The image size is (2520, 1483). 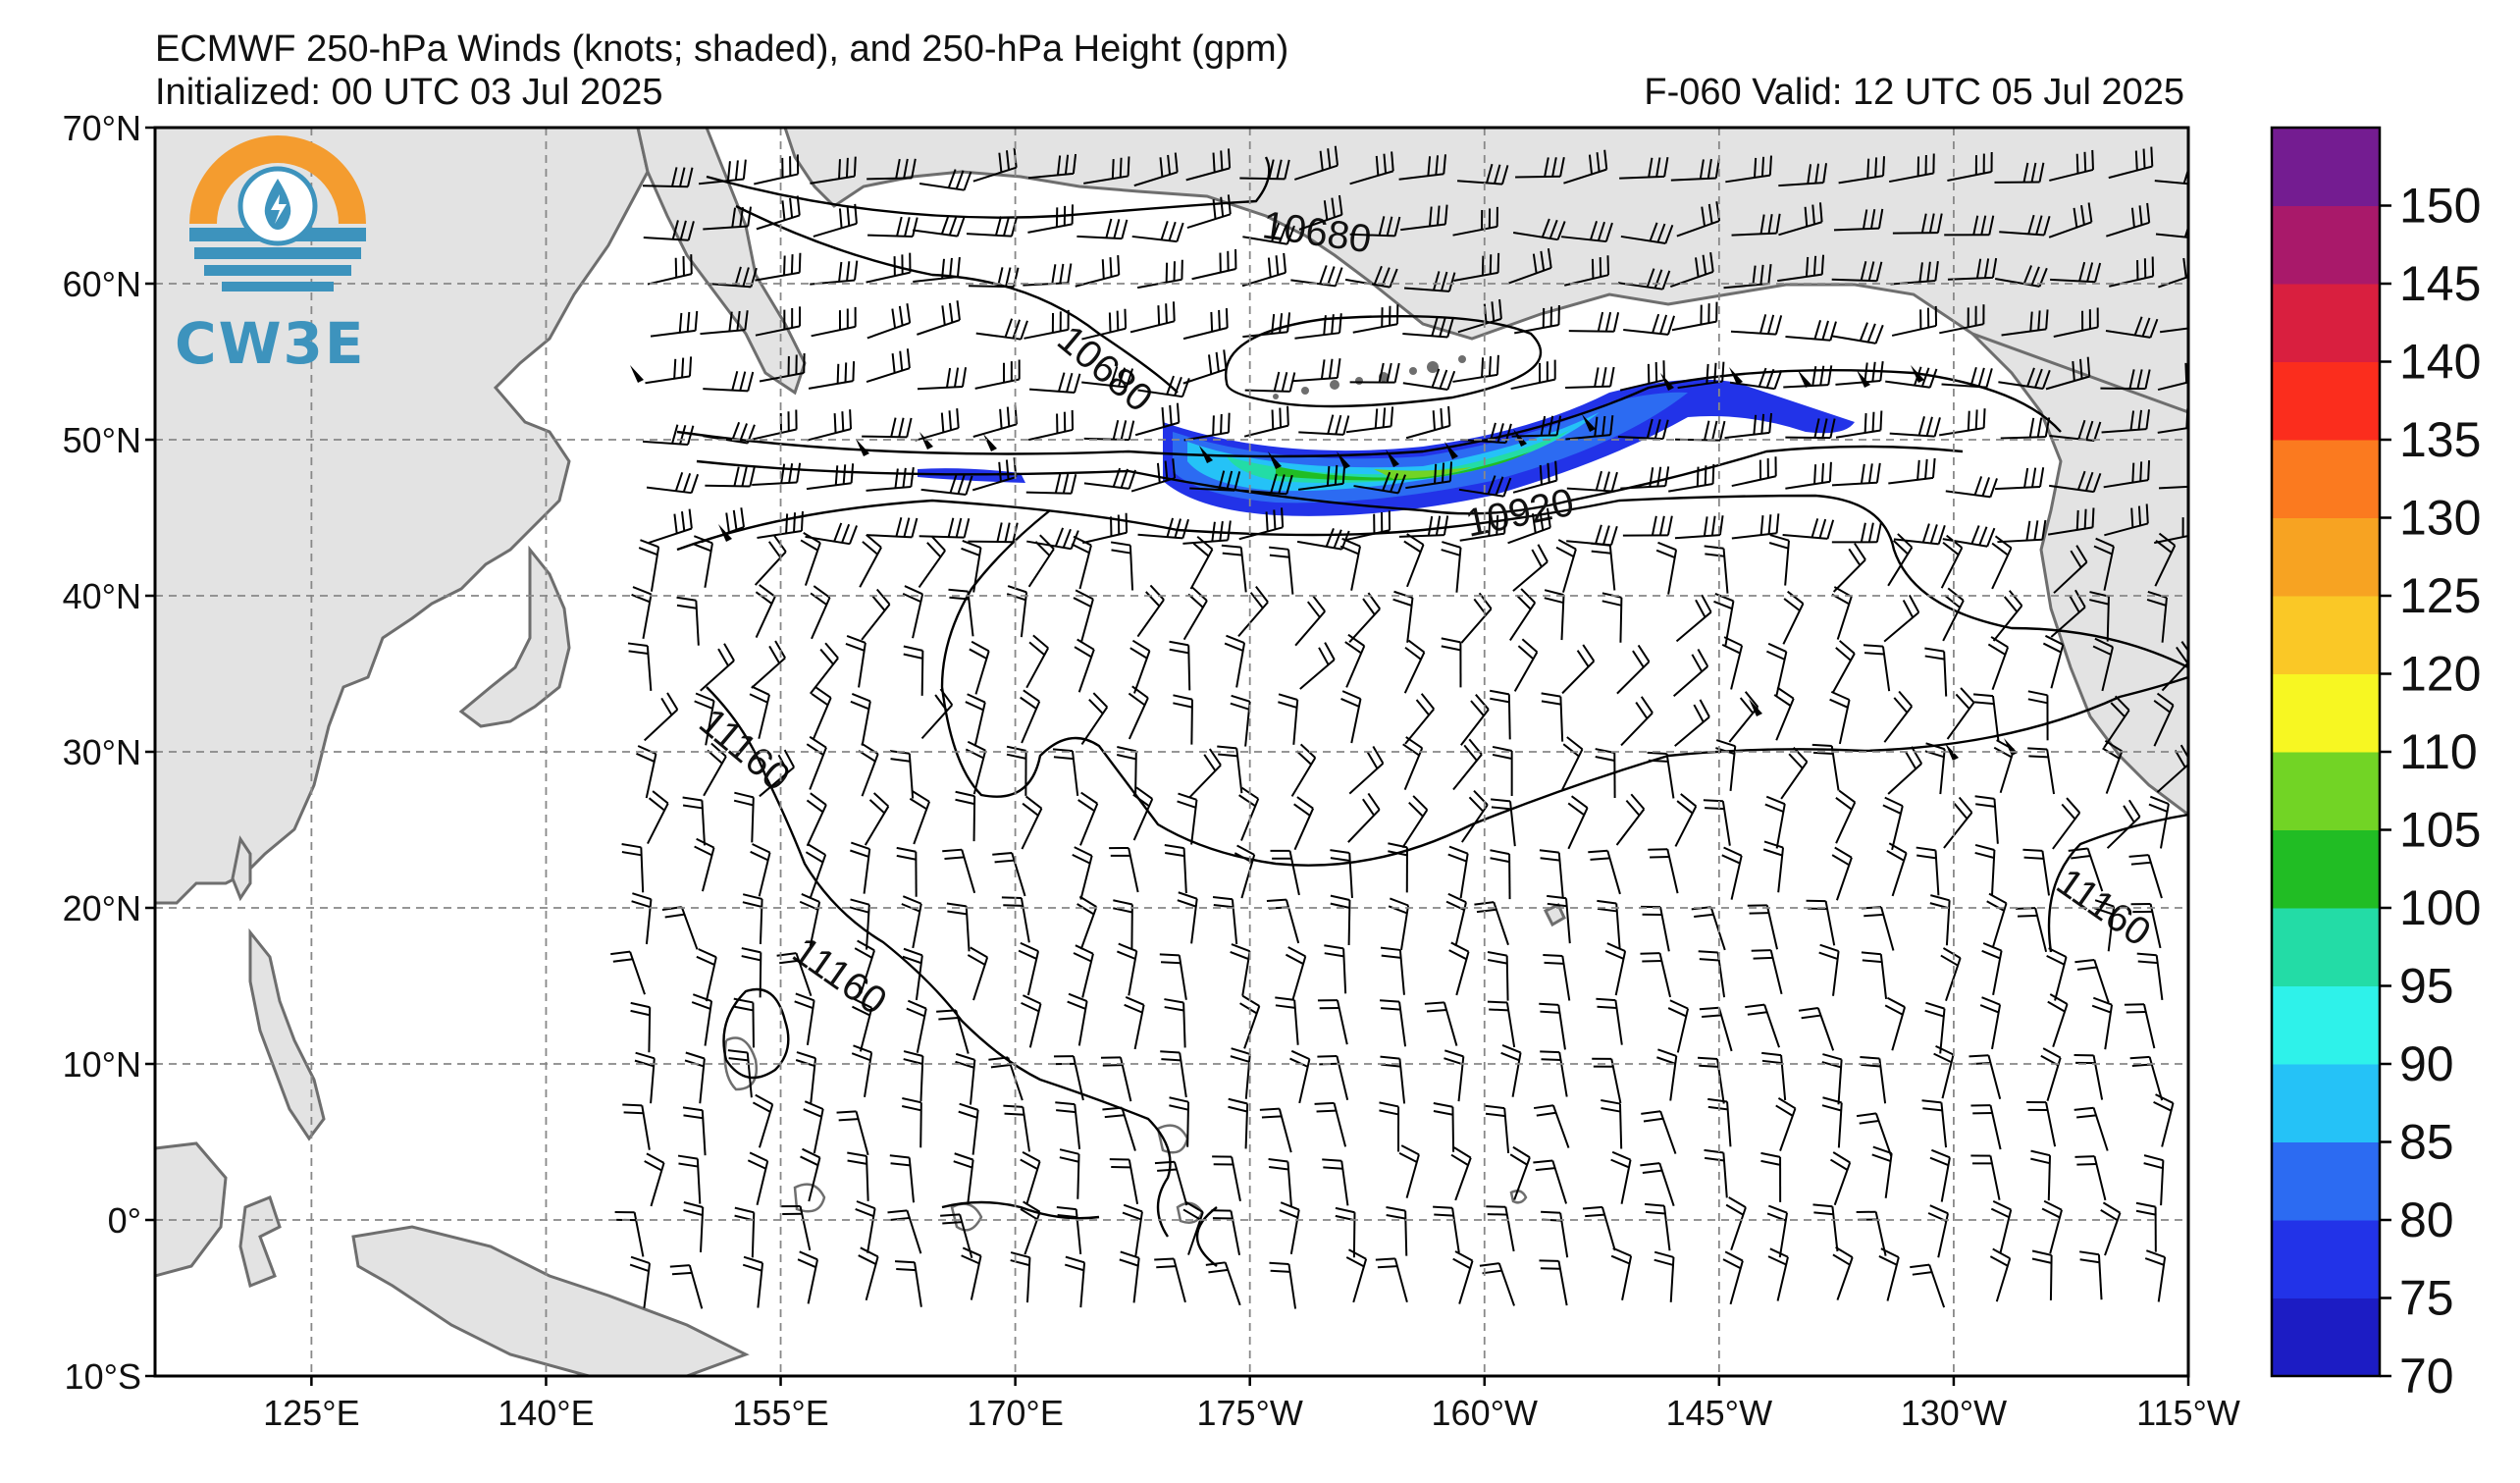 What do you see at coordinates (2326, 1103) in the screenshot?
I see `colorbar-swatch` at bounding box center [2326, 1103].